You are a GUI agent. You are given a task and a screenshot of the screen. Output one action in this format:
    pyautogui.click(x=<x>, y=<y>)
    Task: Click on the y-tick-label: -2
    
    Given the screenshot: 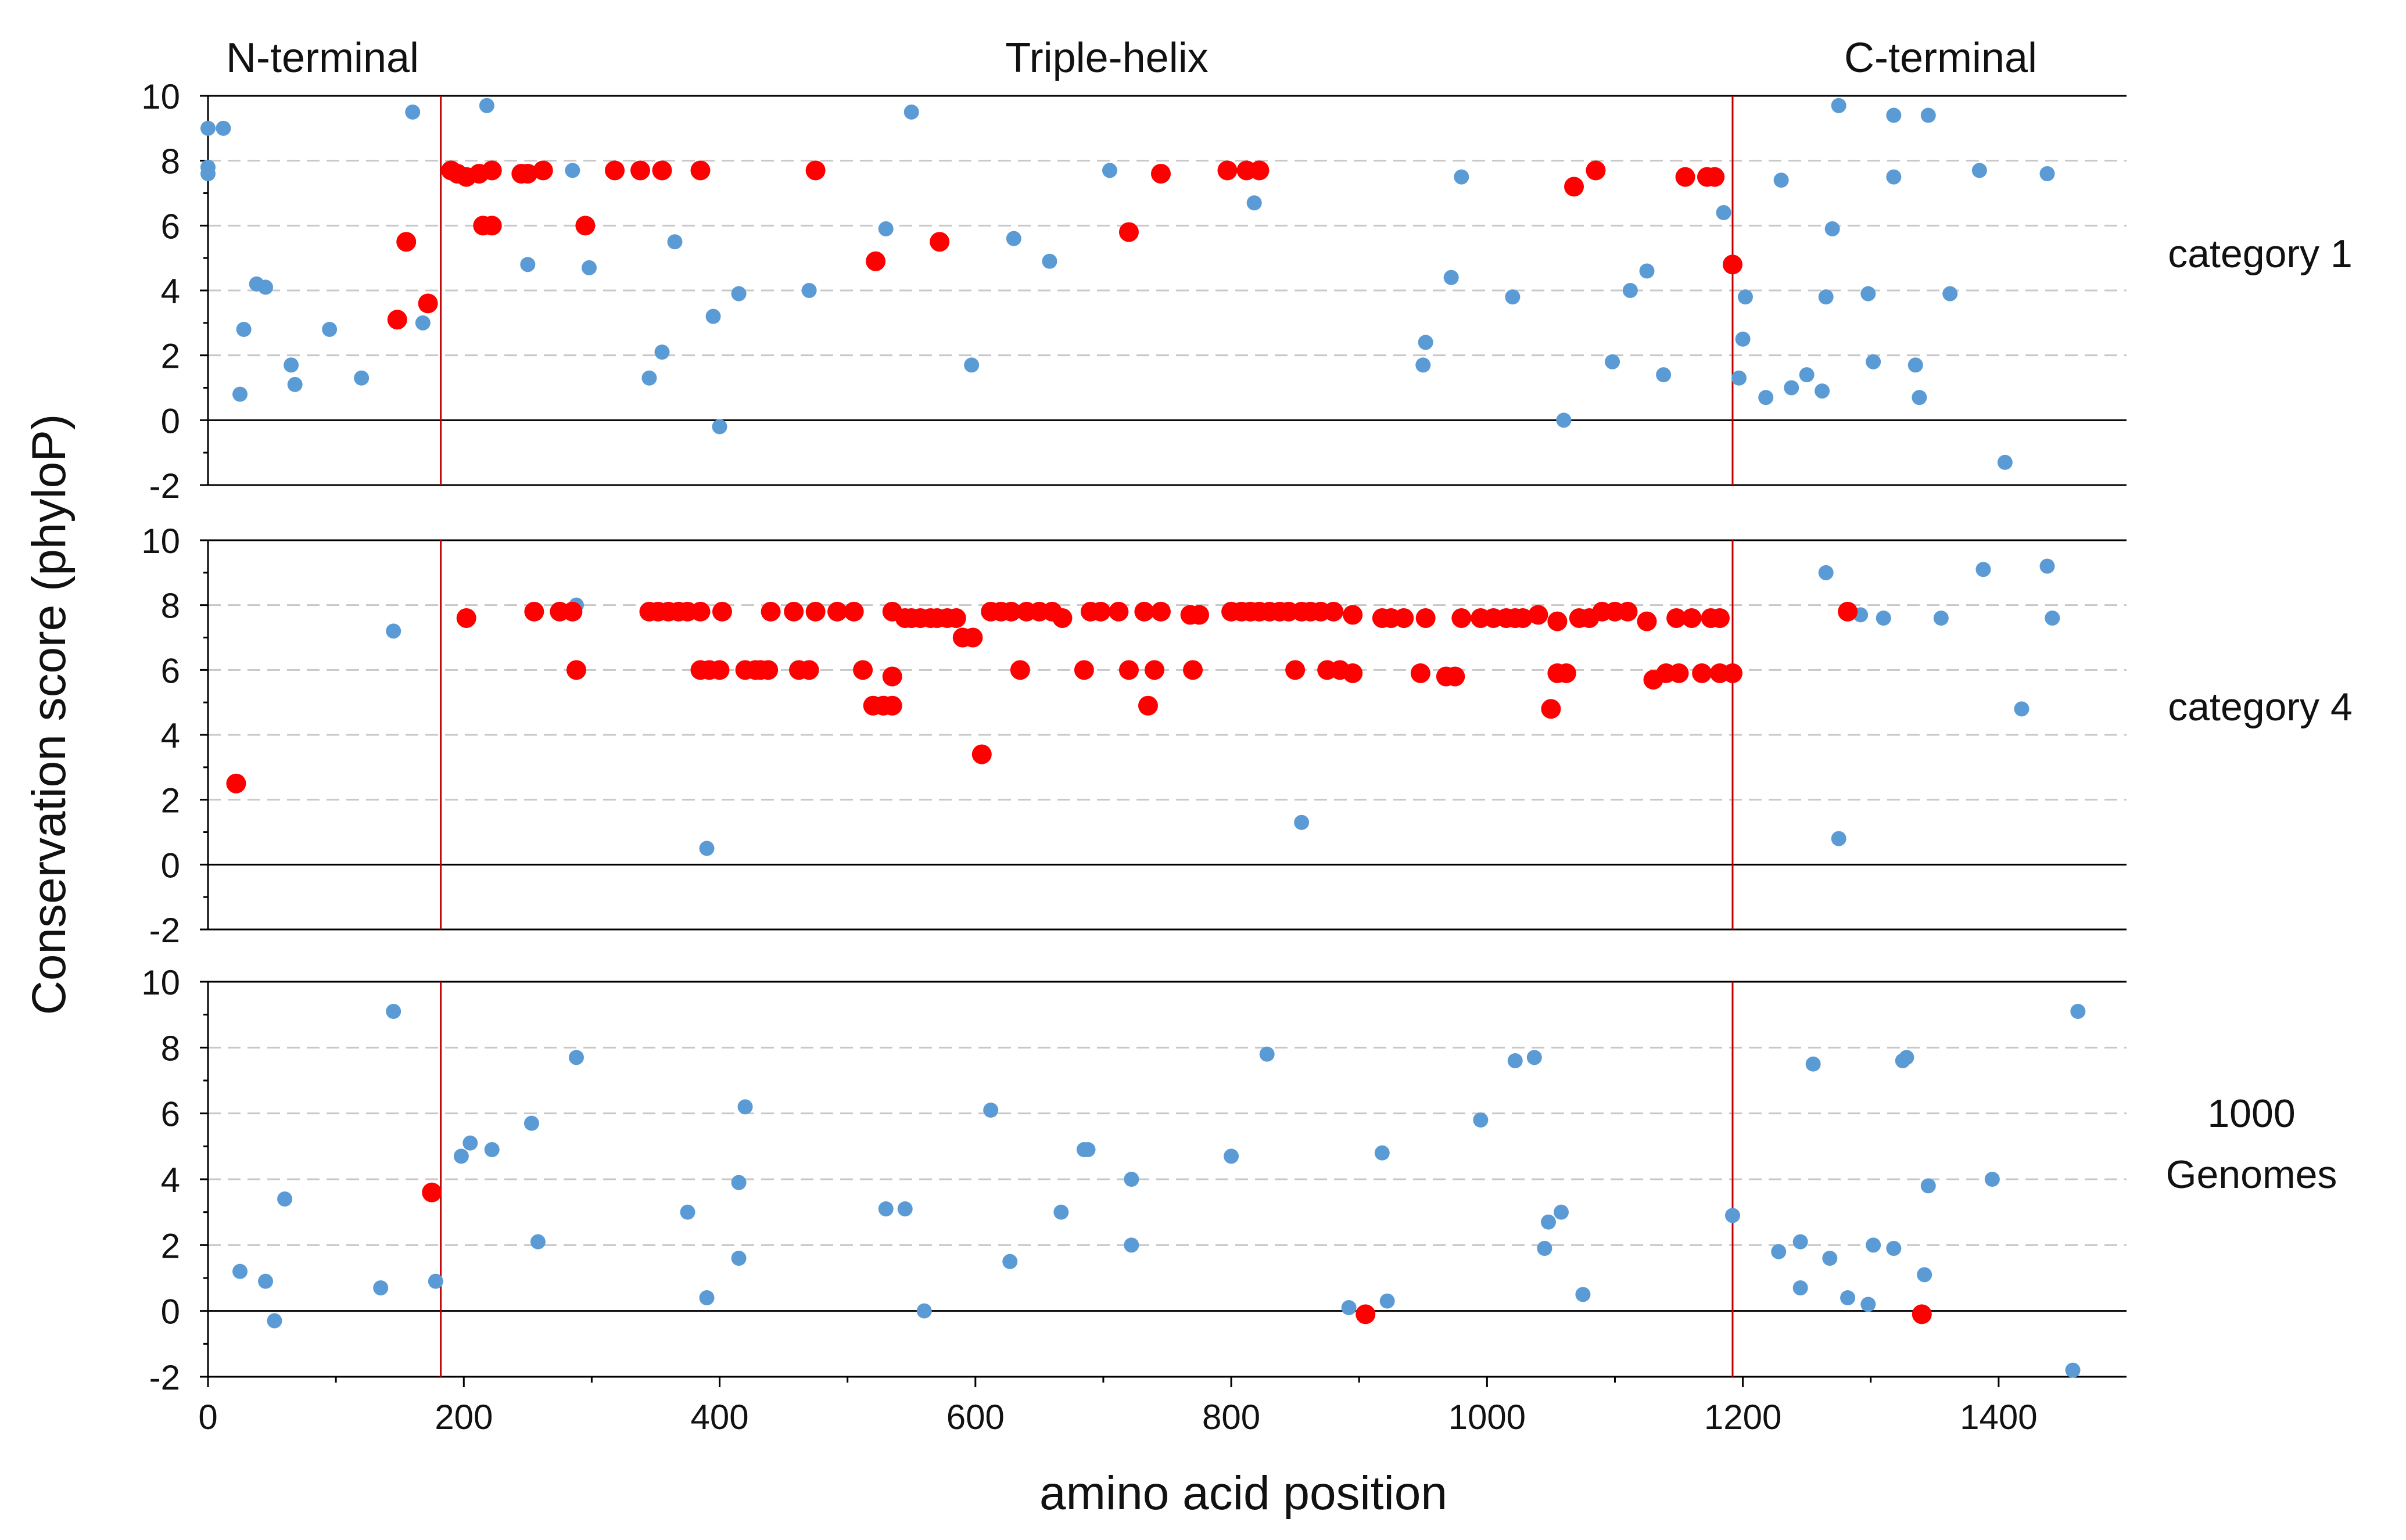 What is the action you would take?
    pyautogui.click(x=164, y=931)
    